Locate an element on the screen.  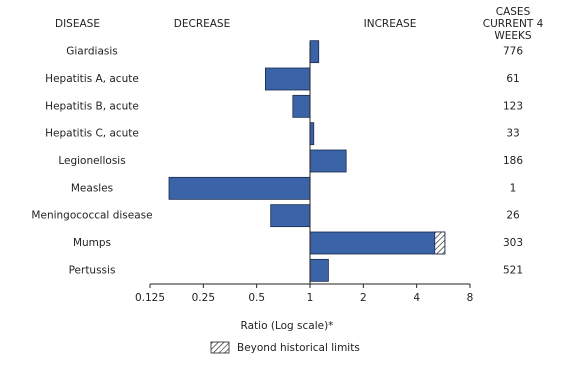
increase-header: INCREASE is located at coordinates (390, 24).